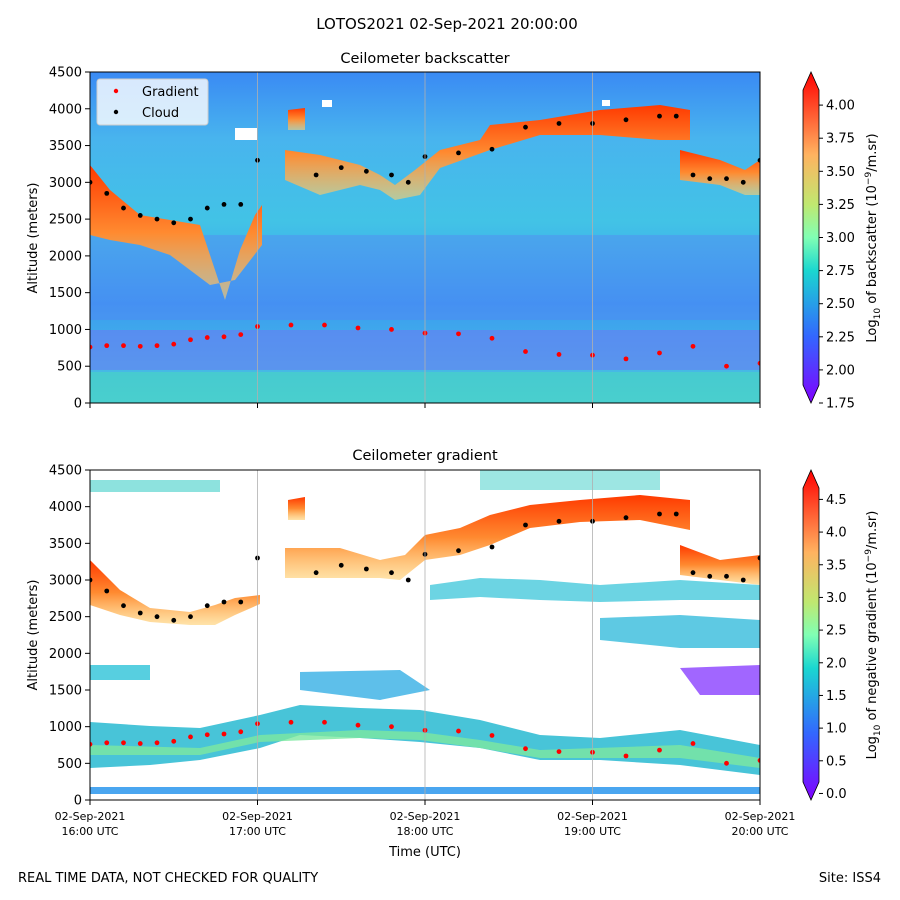 The height and width of the screenshot is (900, 900). Describe the element at coordinates (89, 831) in the screenshot. I see `x-tick-label: 16:00 UTC` at that location.